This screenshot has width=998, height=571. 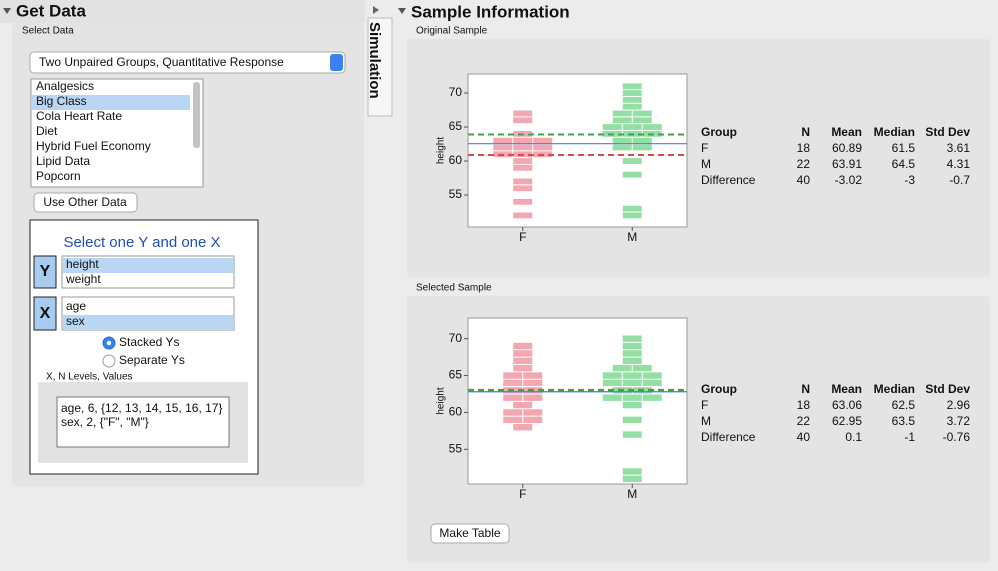 What do you see at coordinates (904, 148) in the screenshot?
I see `table-cell: 61.5` at bounding box center [904, 148].